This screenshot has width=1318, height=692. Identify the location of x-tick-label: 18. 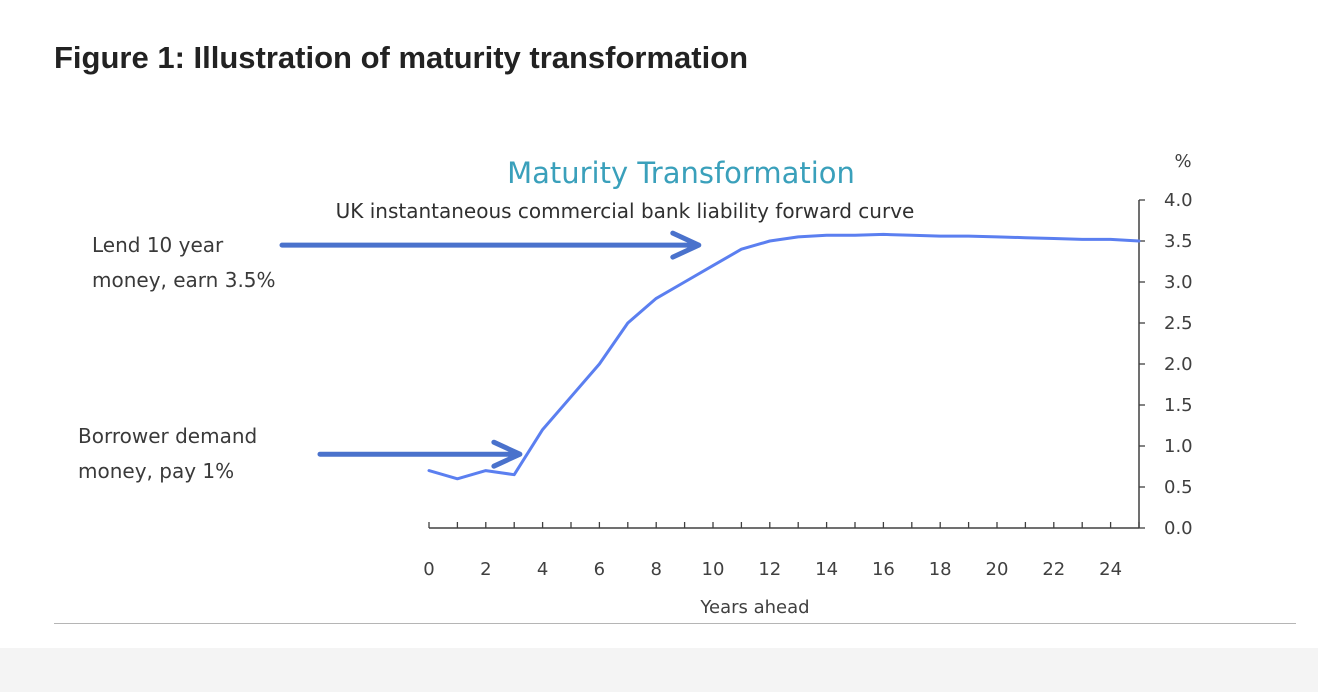
(940, 569).